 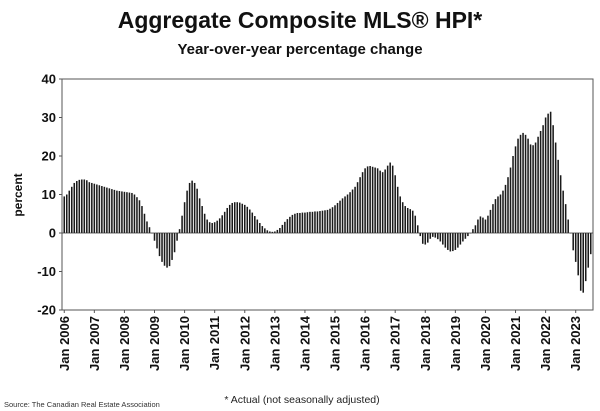 I want to click on x-tick-label: Jan 2017, so click(x=395, y=343).